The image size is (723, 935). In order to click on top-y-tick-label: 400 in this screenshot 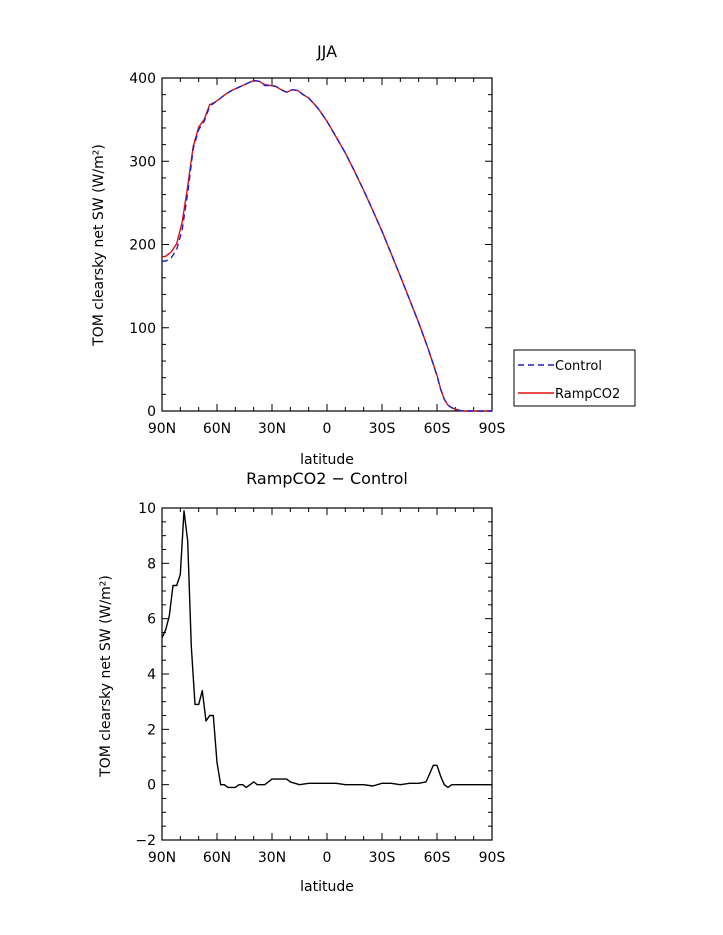, I will do `click(142, 79)`.